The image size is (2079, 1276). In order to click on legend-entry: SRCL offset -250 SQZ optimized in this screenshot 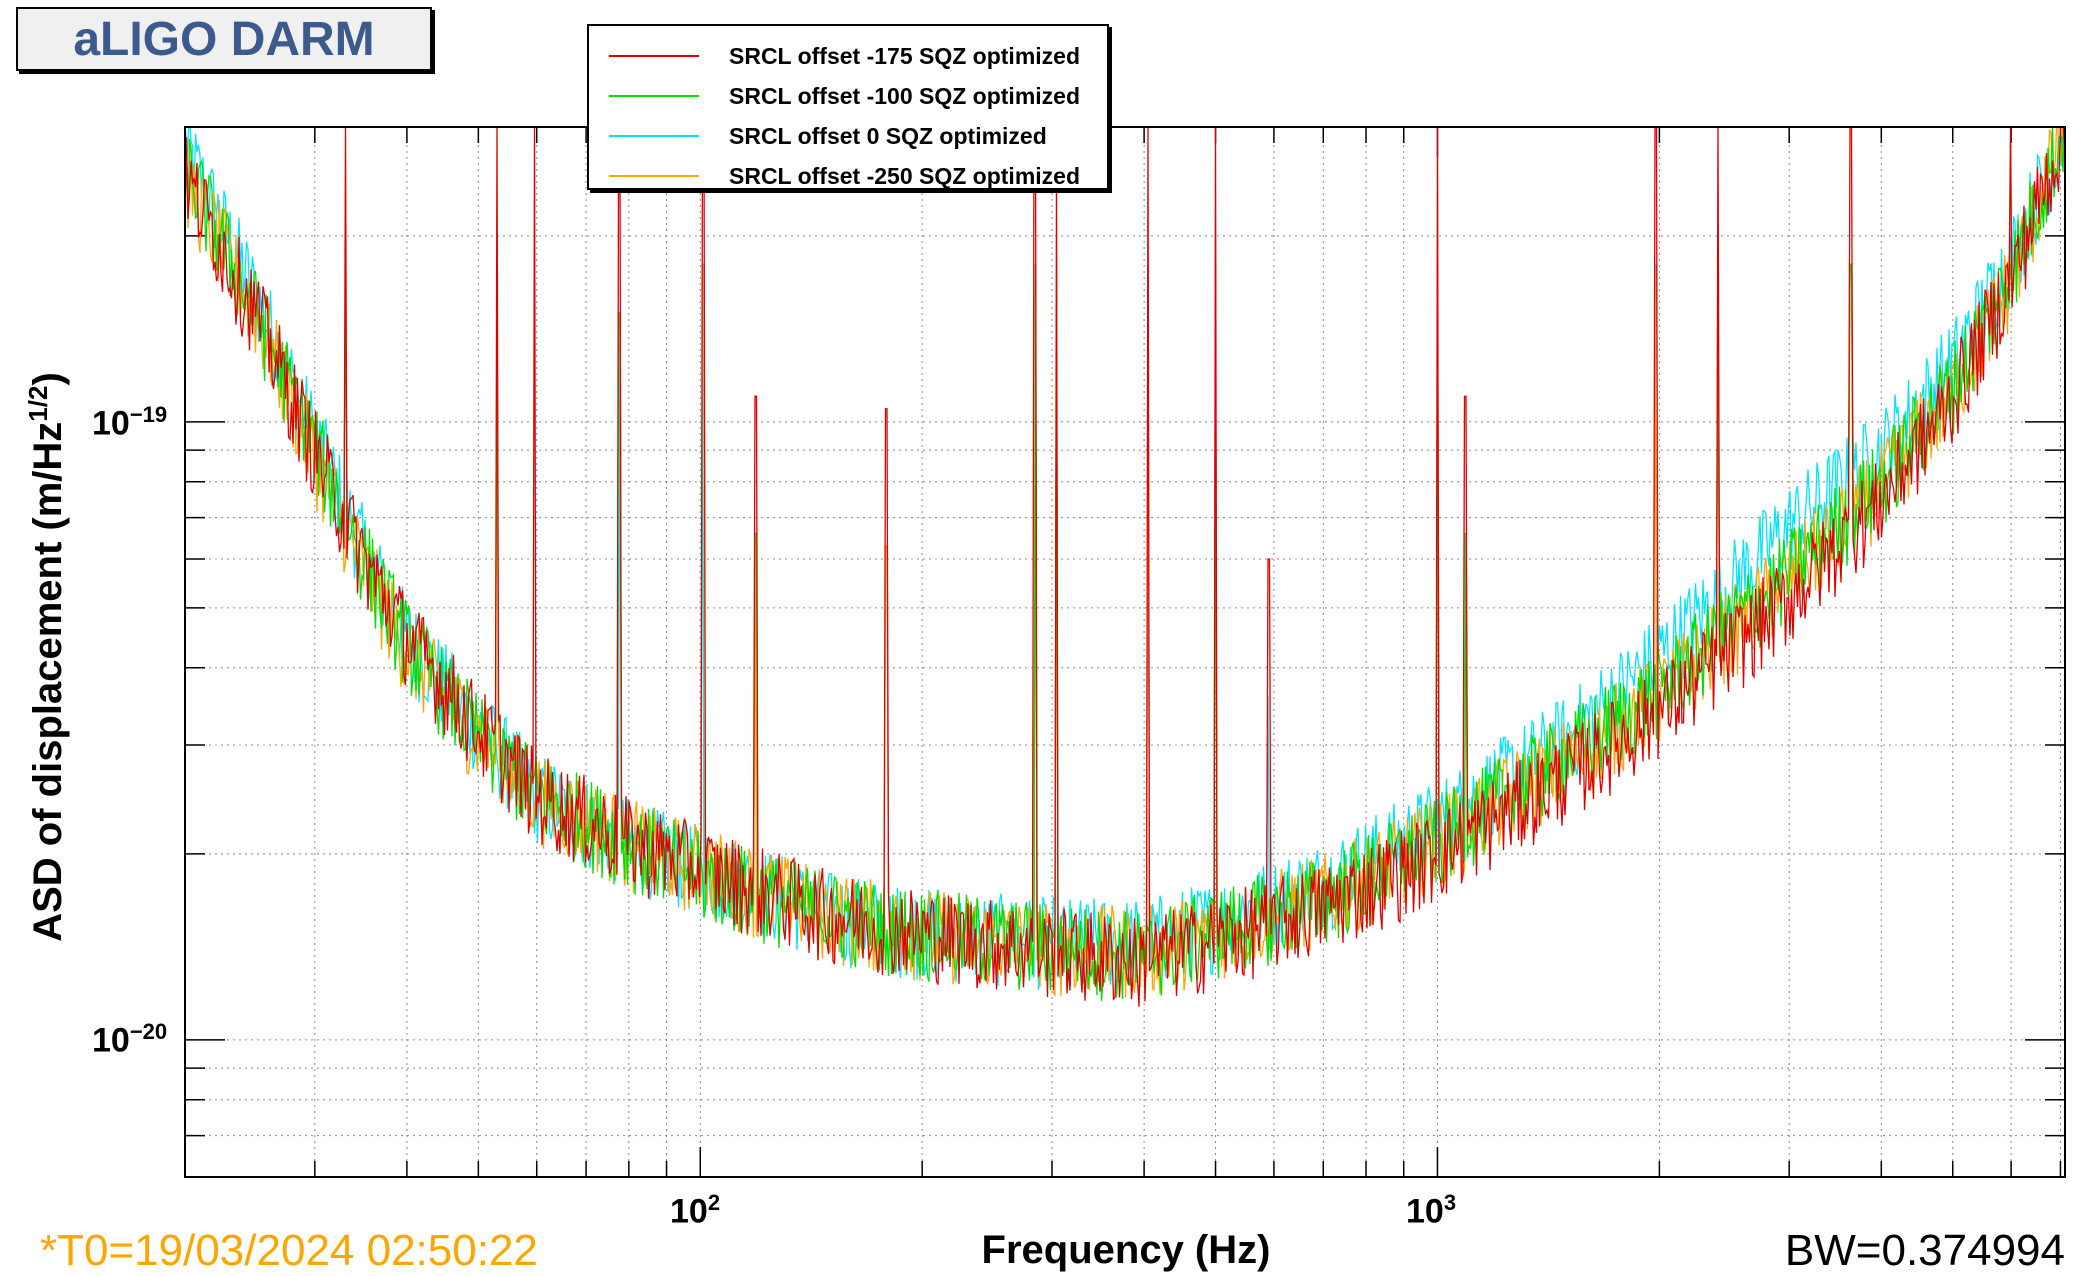, I will do `click(848, 176)`.